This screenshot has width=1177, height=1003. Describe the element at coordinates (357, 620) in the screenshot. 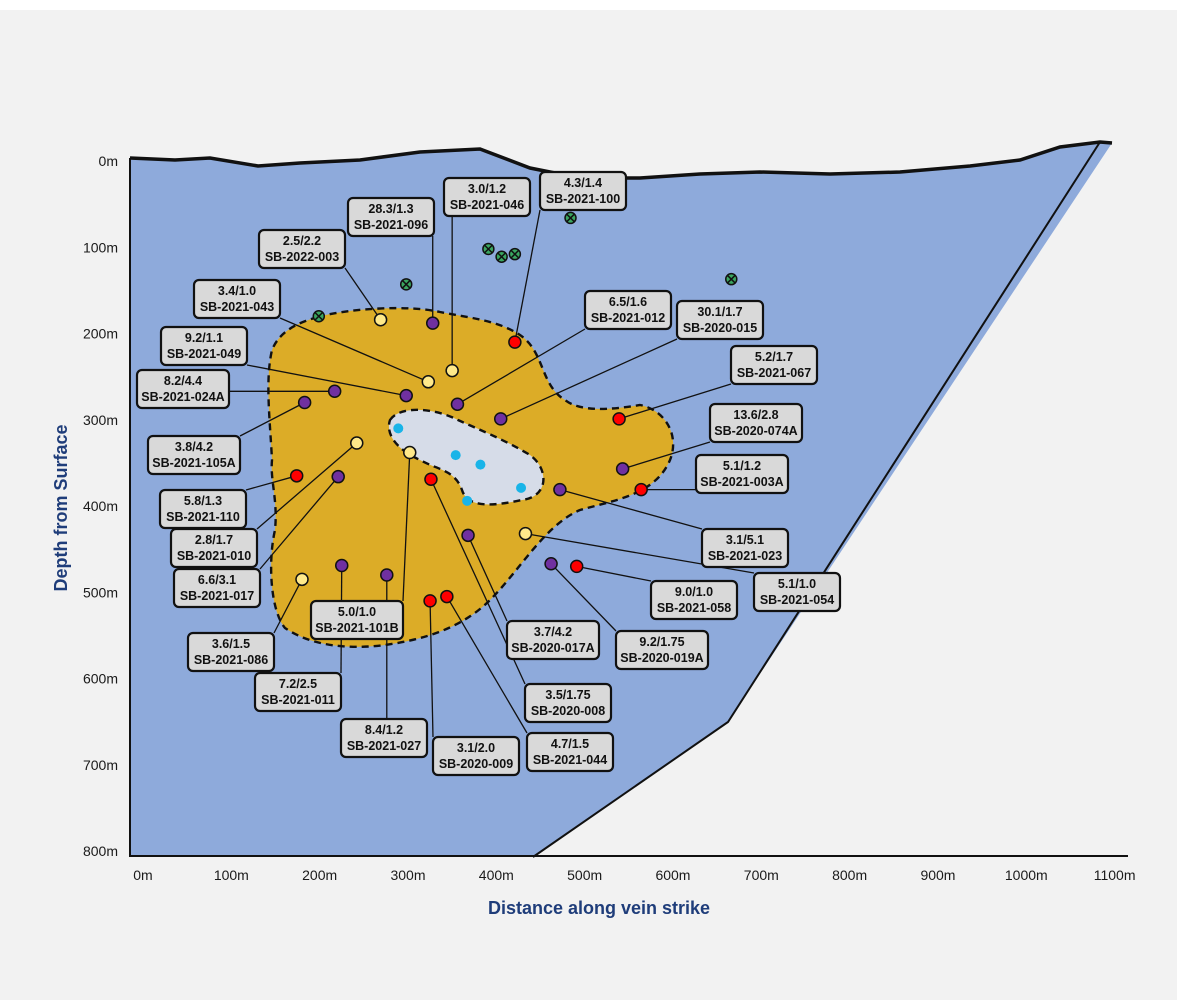

I see `drillhole-label: 5.0/1.0 SB-2021-101B` at that location.